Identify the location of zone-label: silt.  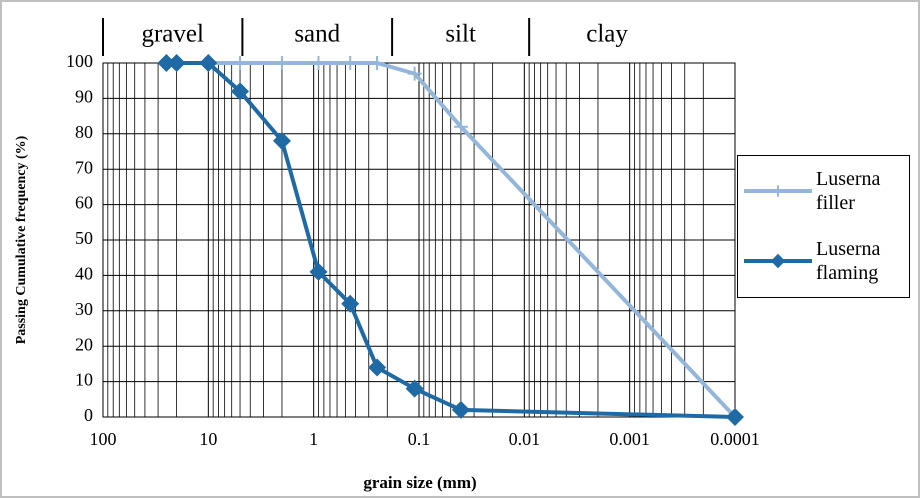
(460, 34).